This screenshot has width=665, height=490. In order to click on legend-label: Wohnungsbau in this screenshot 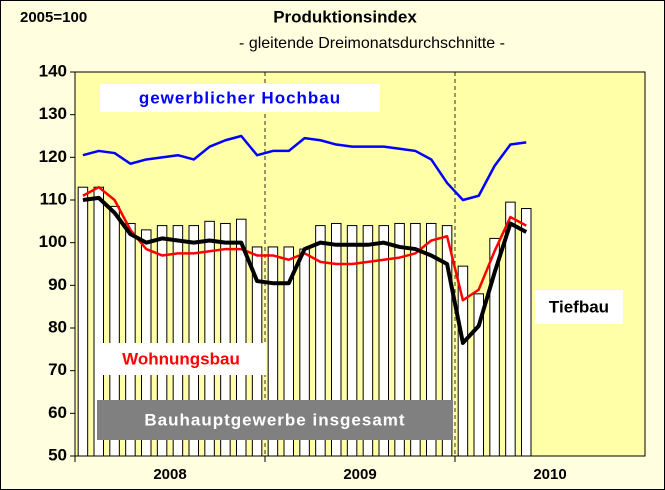, I will do `click(181, 358)`.